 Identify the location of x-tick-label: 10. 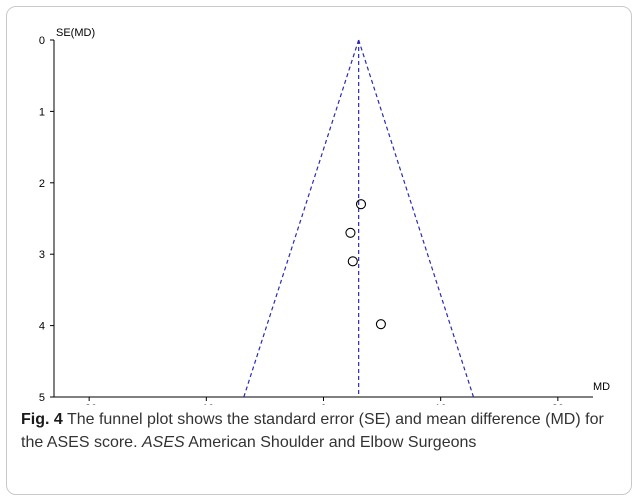
(441, 404).